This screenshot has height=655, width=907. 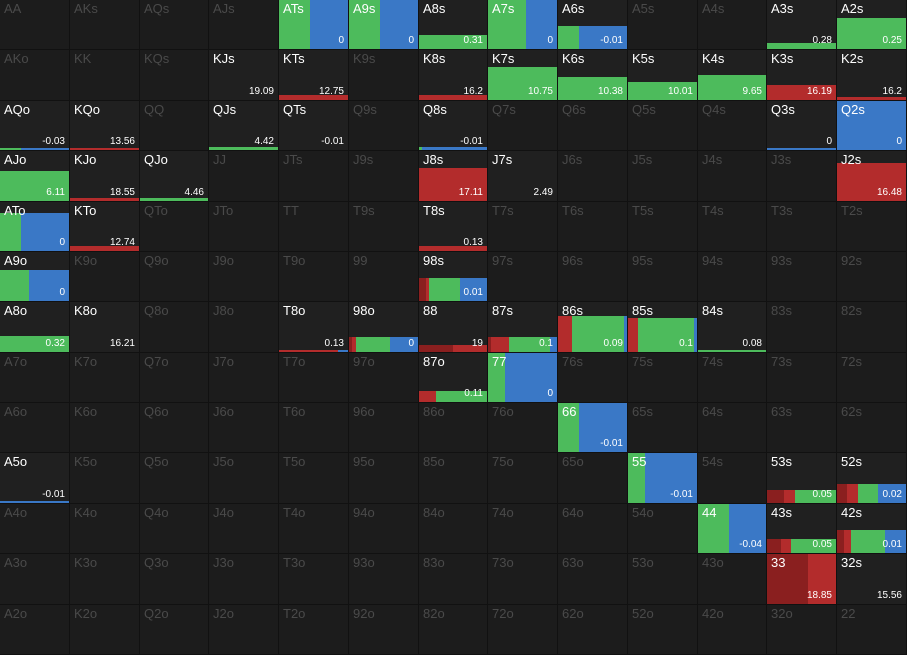 What do you see at coordinates (732, 478) in the screenshot?
I see `hand-cell-54s: 54s` at bounding box center [732, 478].